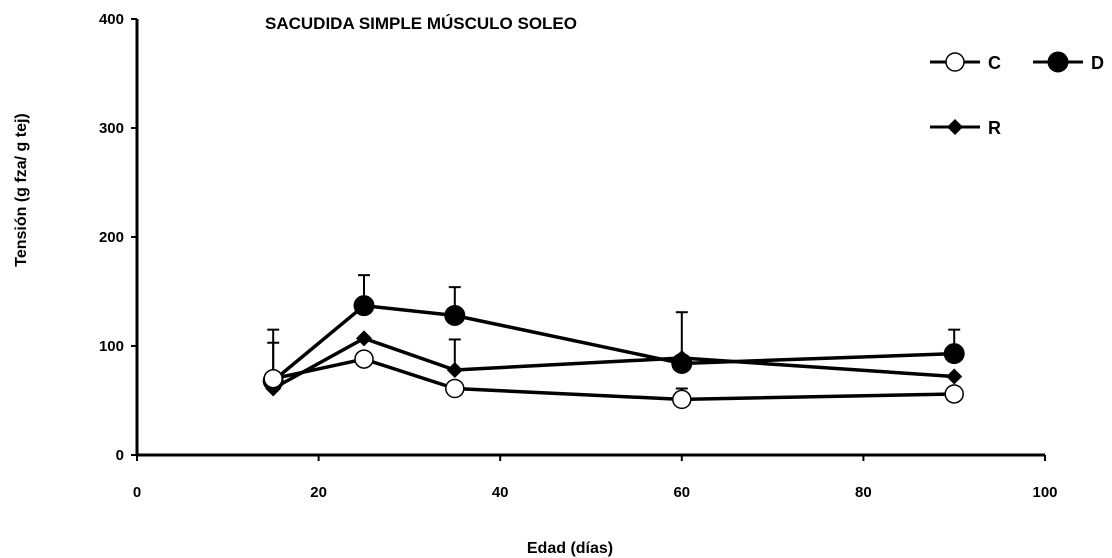 The image size is (1112, 558). What do you see at coordinates (1017, 94) in the screenshot?
I see `legend: C D R` at bounding box center [1017, 94].